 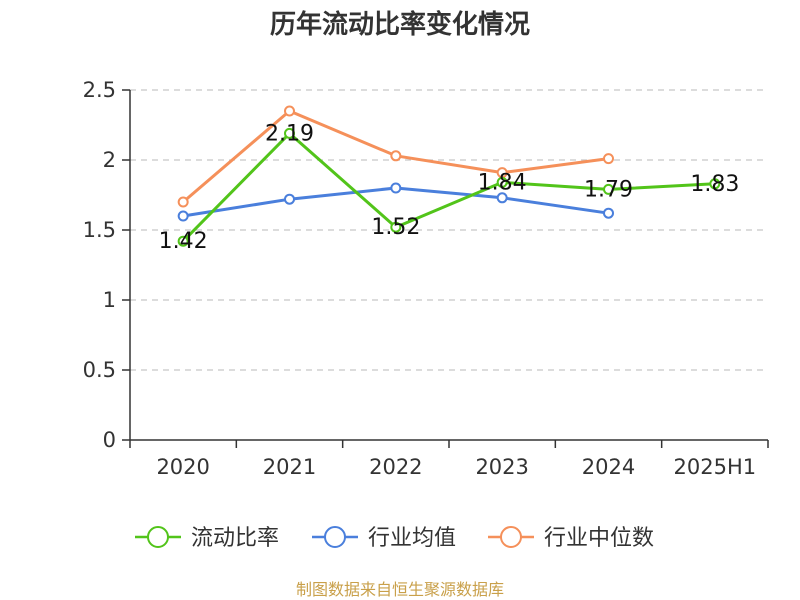 I want to click on data-label: 1.84, so click(x=502, y=182).